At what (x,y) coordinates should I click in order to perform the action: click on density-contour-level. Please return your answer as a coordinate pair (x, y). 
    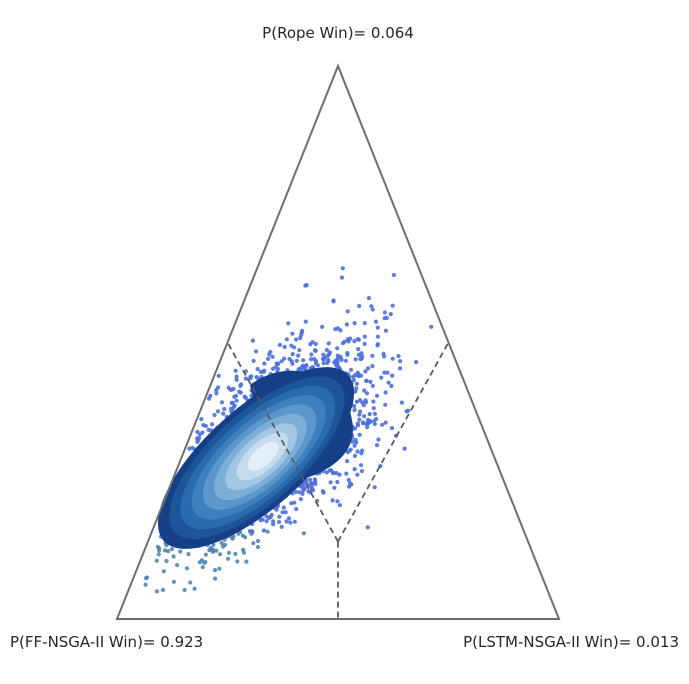
    Looking at the image, I should click on (263, 456).